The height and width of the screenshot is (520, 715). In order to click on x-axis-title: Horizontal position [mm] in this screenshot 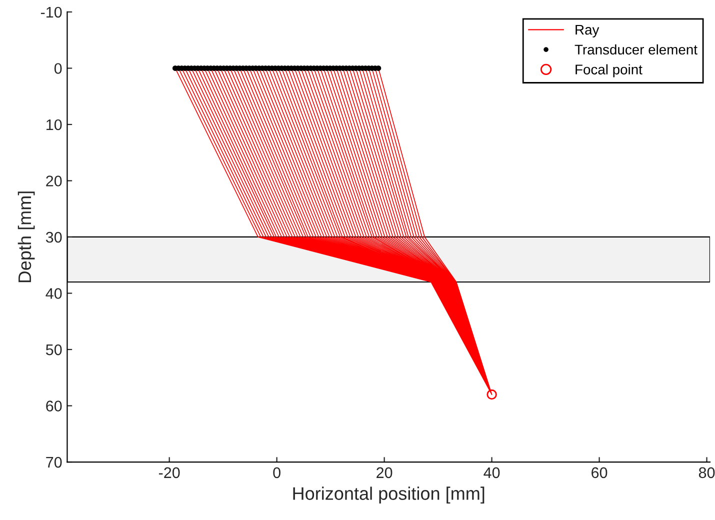, I will do `click(388, 495)`.